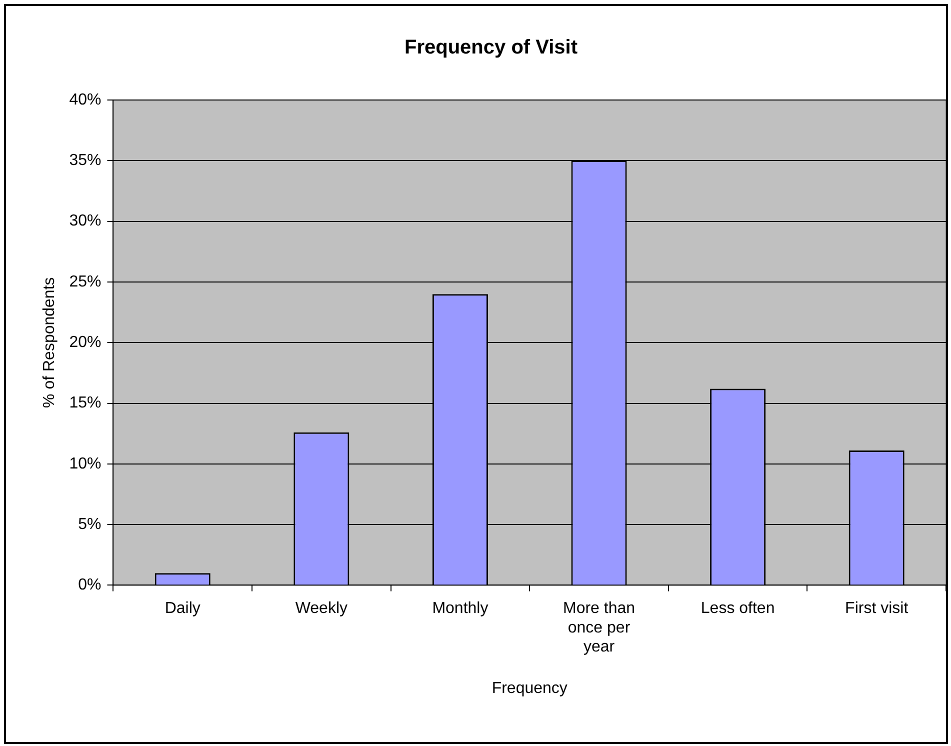 The image size is (951, 746). What do you see at coordinates (321, 609) in the screenshot?
I see `x-tick-label: Weekly` at bounding box center [321, 609].